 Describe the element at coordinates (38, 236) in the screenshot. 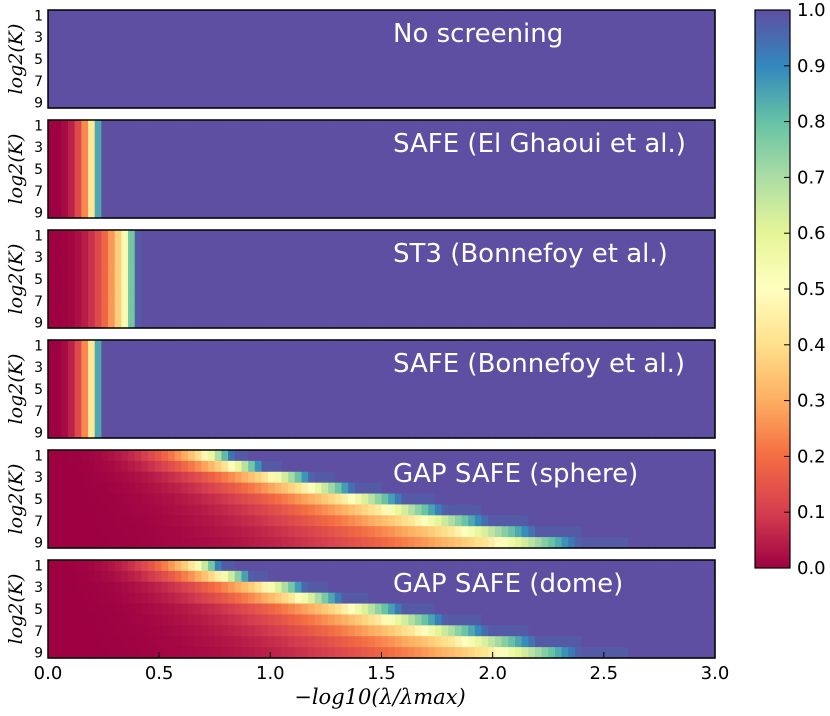

I see `y-tick-label: 1` at that location.